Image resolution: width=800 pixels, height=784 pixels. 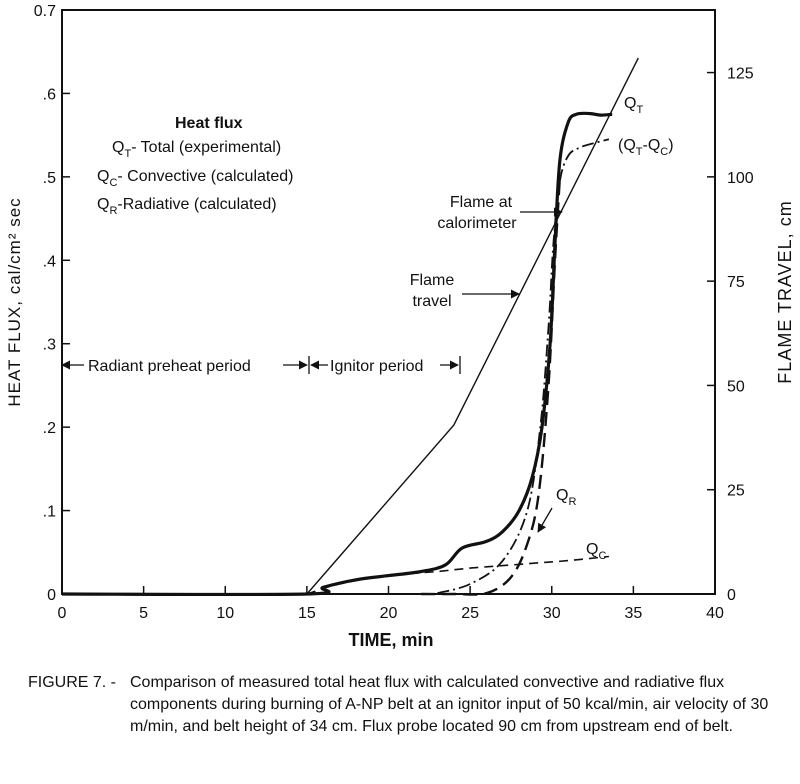 What do you see at coordinates (736, 491) in the screenshot?
I see `right-y-tick-label: 25` at bounding box center [736, 491].